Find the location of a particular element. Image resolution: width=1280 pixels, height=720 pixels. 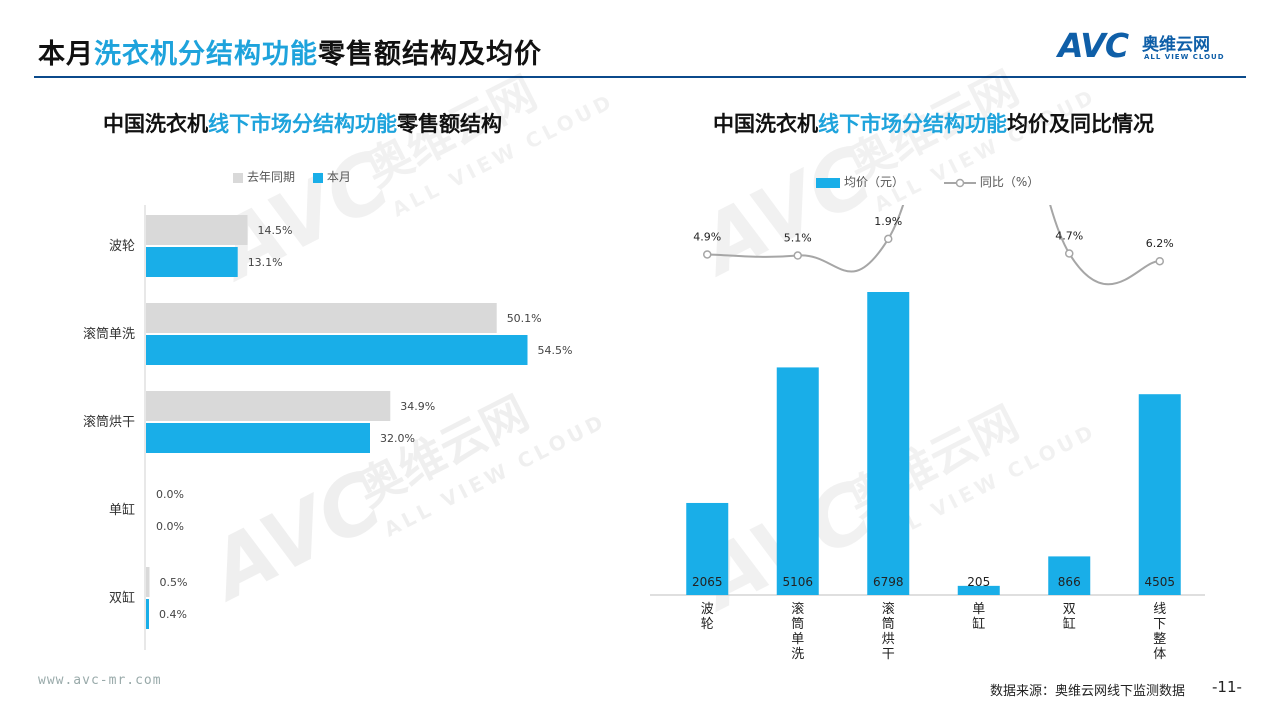

legend-swatch-last-year is located at coordinates (238, 177).